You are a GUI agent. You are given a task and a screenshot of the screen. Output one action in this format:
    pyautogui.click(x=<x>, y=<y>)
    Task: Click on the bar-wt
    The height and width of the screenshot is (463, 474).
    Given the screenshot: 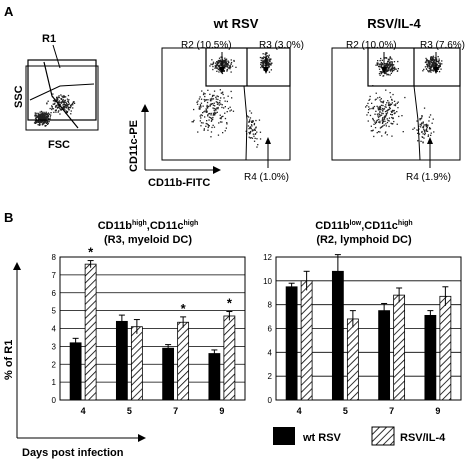 What is the action you would take?
    pyautogui.click(x=430, y=357)
    